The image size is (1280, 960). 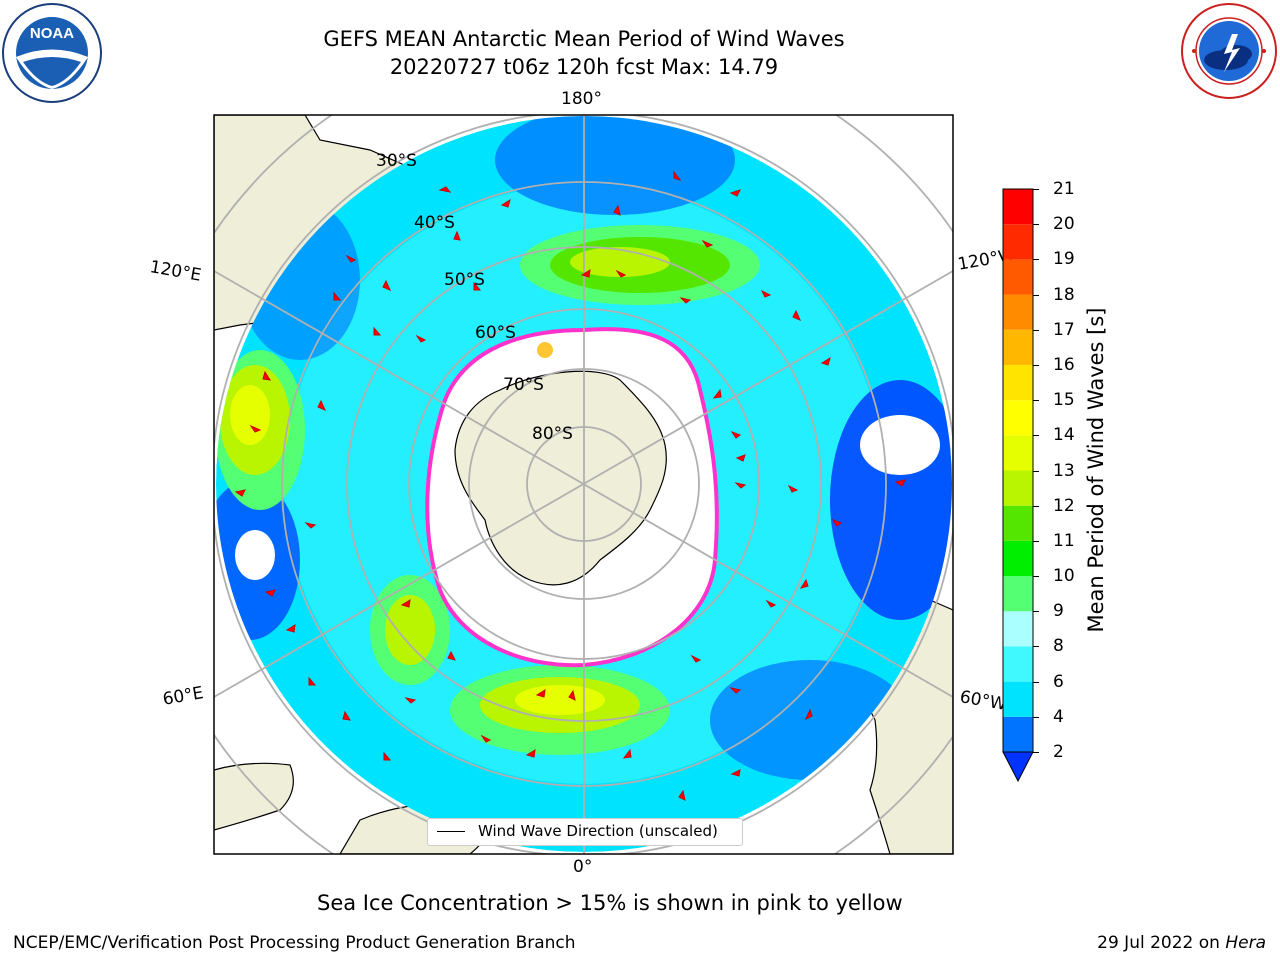 I want to click on noaa-logo: NOAA, so click(x=52, y=53).